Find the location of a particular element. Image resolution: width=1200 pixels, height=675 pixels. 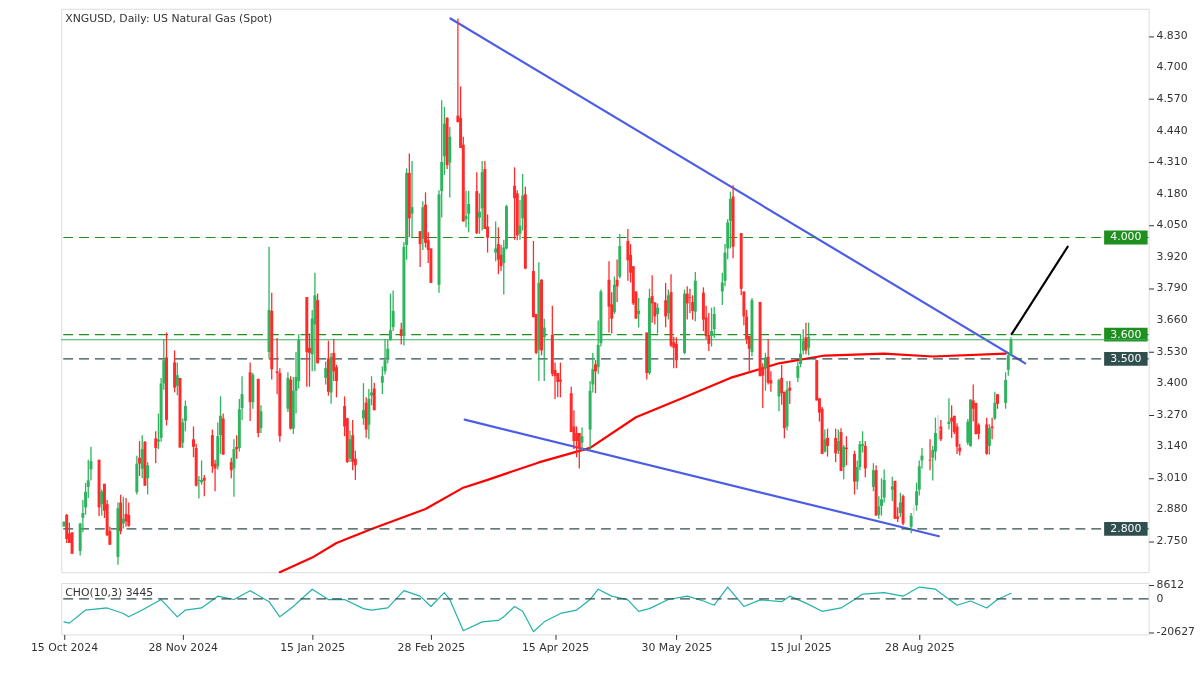

x-tick-label: 28 Feb 2025 is located at coordinates (431, 647).